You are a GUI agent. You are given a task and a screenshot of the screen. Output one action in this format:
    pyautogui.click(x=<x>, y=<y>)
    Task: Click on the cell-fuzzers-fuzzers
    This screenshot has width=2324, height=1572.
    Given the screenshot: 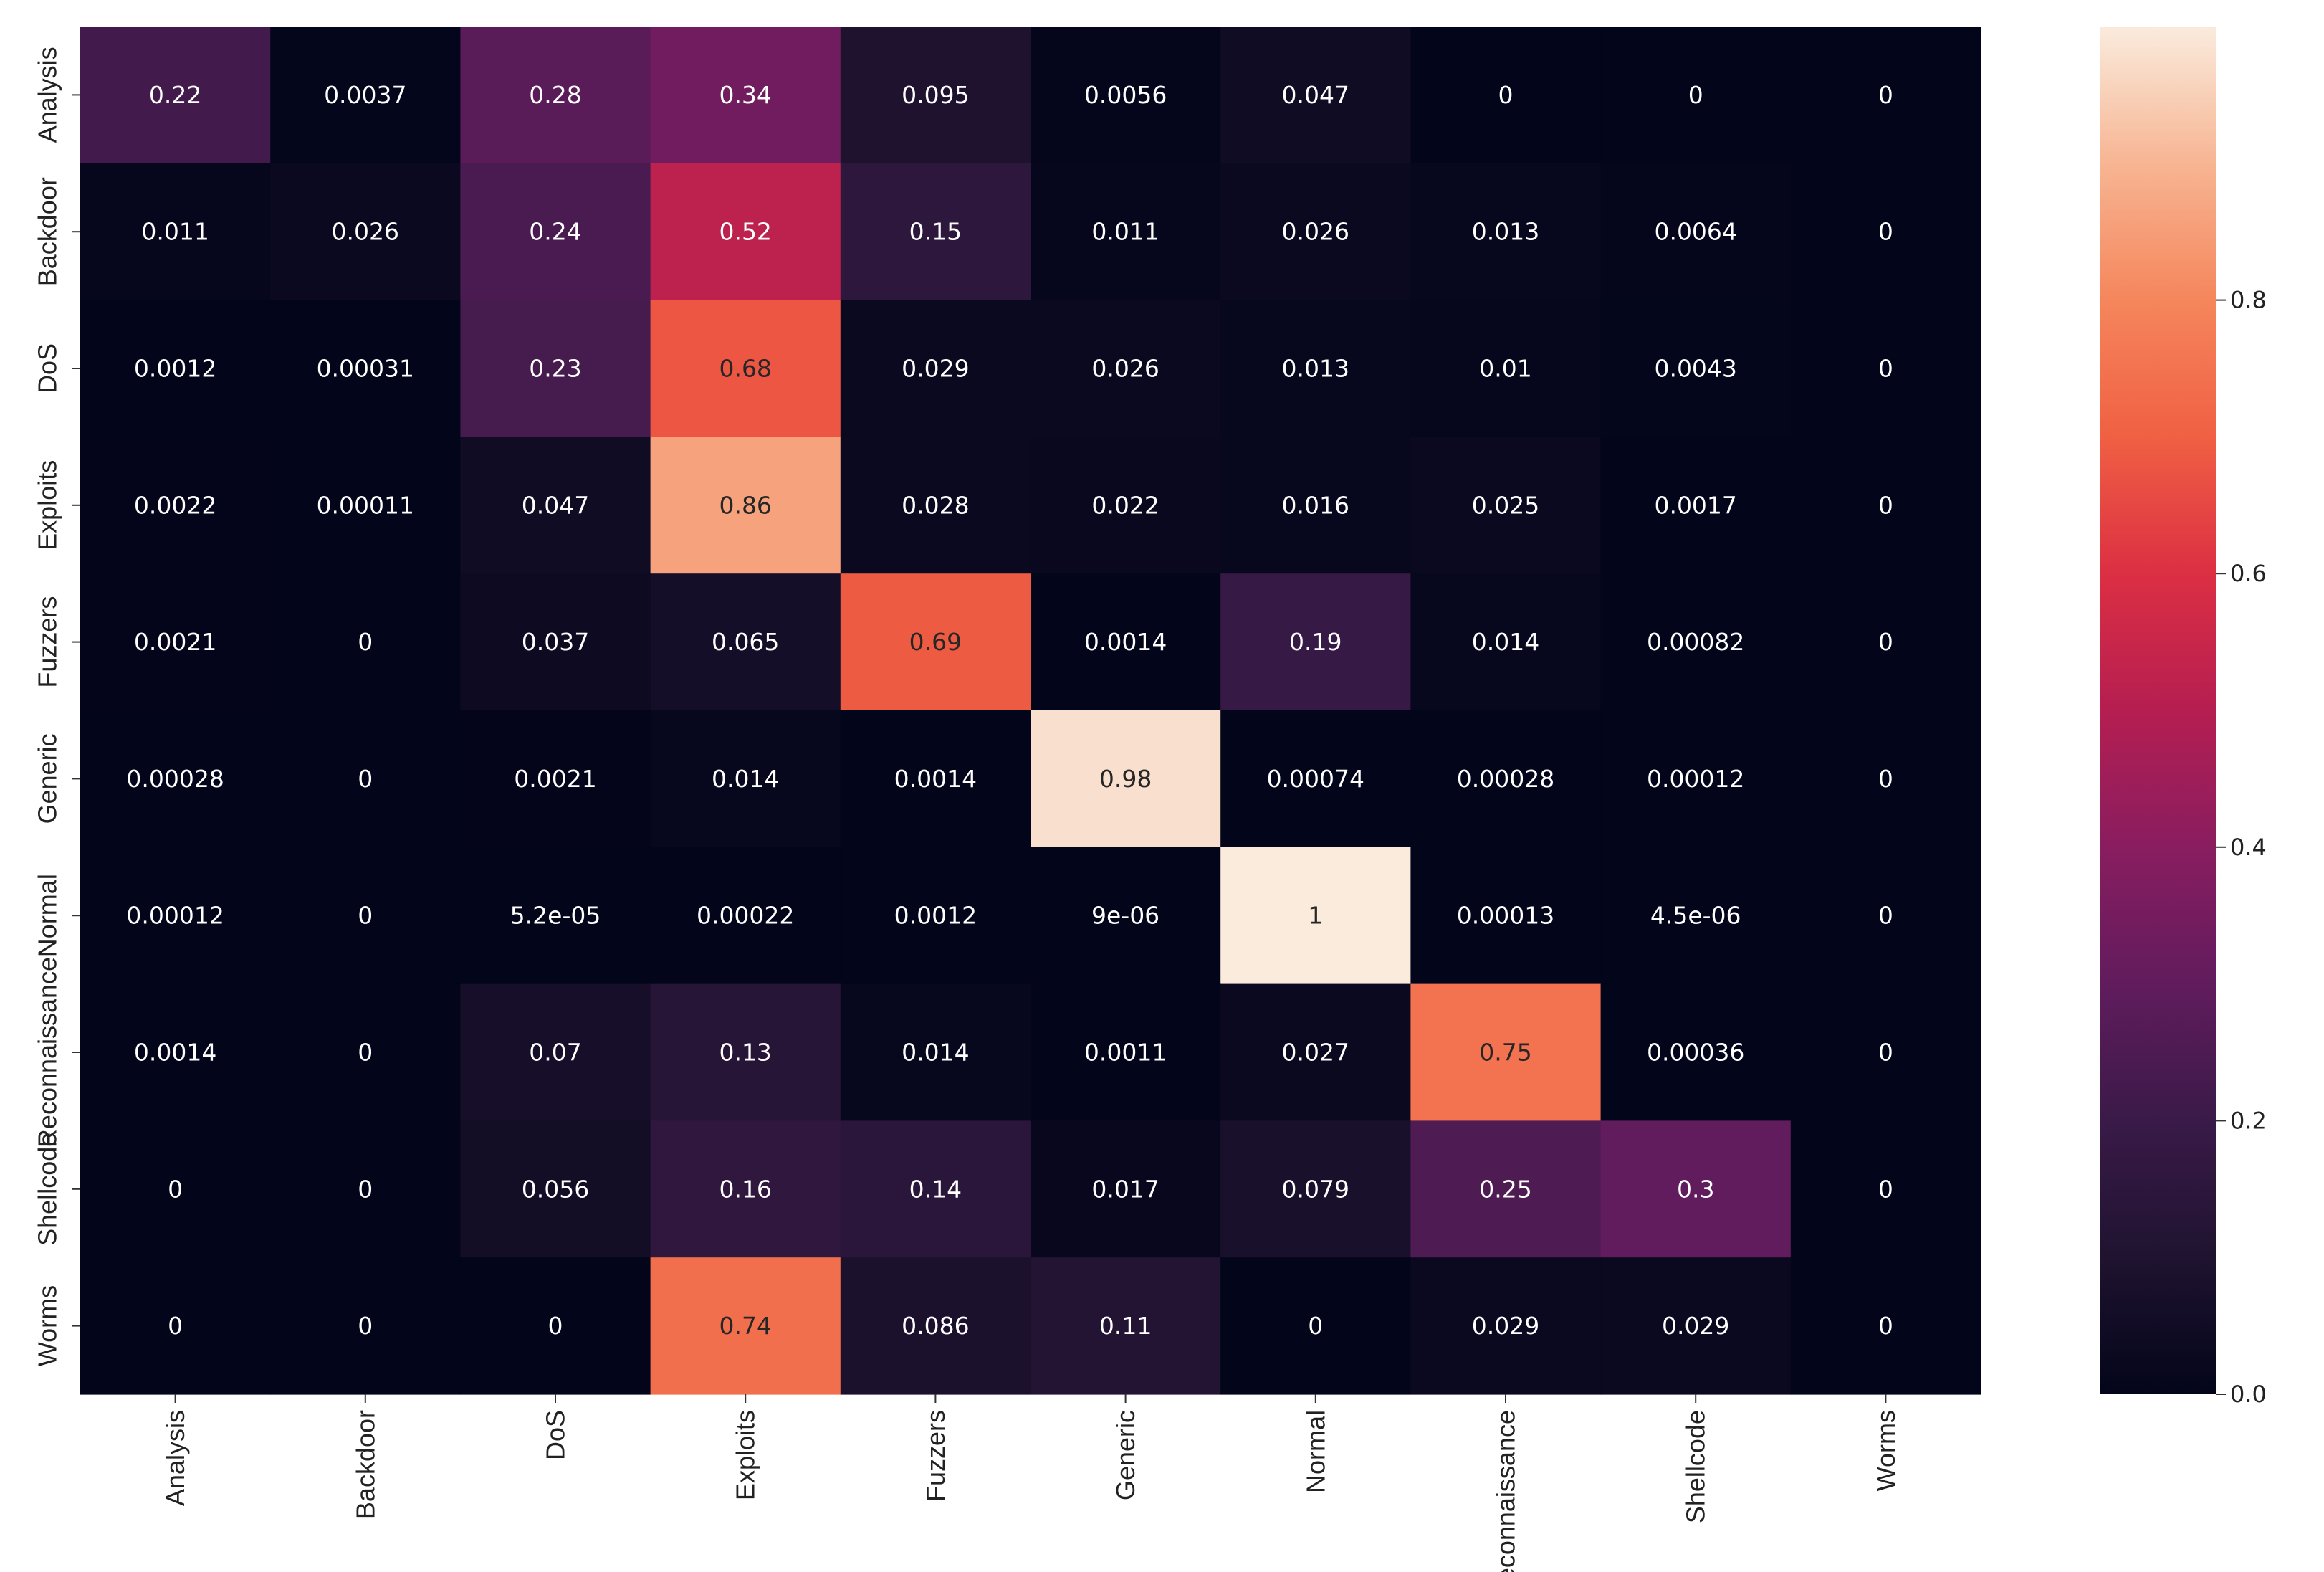 What is the action you would take?
    pyautogui.click(x=935, y=642)
    